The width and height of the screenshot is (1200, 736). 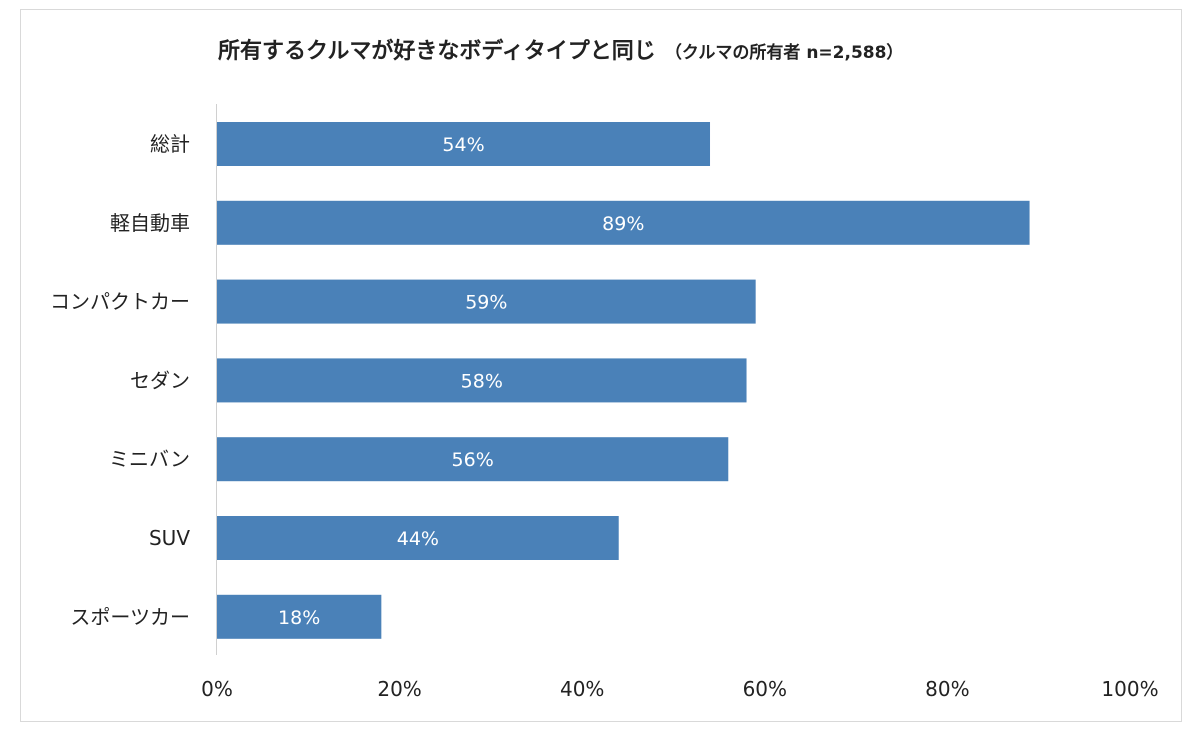 What do you see at coordinates (149, 459) in the screenshot?
I see `category-label: ミニバン` at bounding box center [149, 459].